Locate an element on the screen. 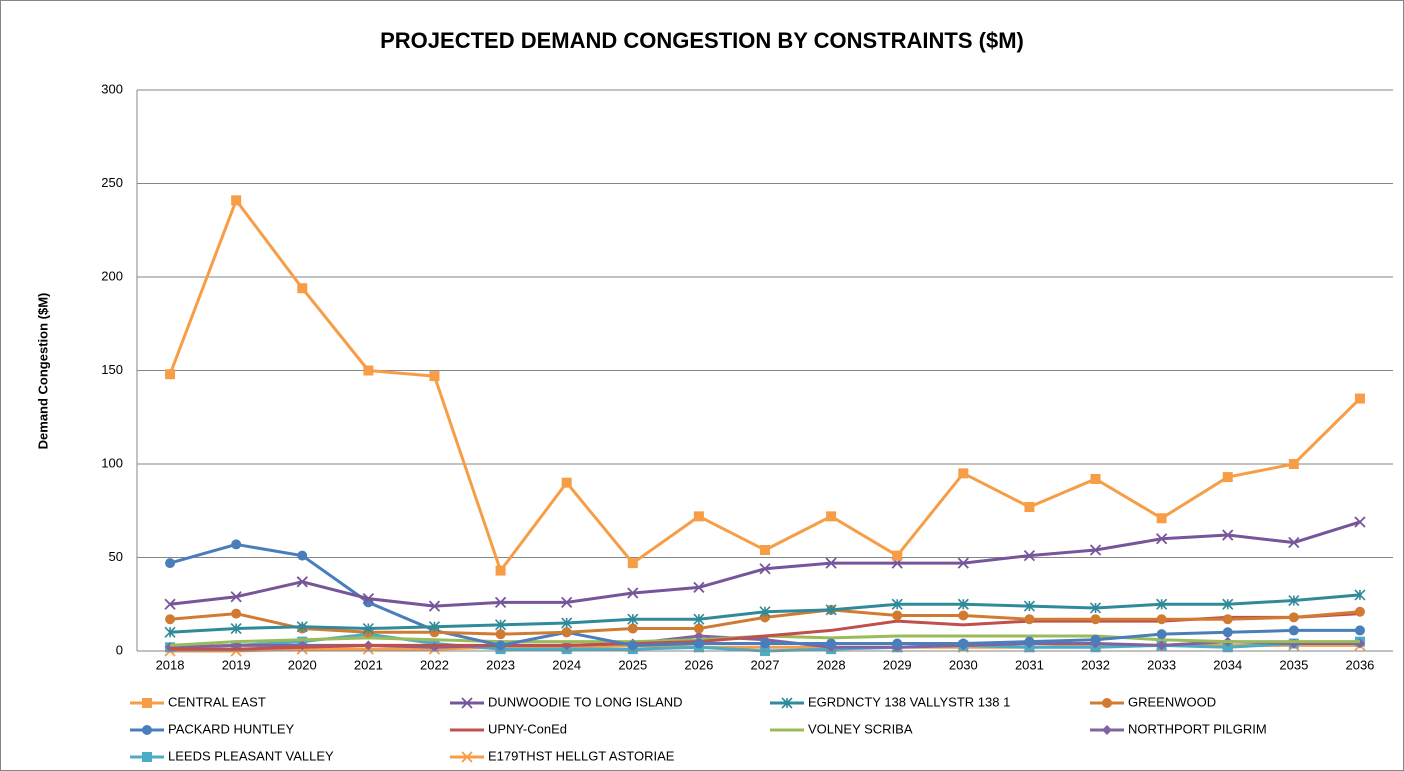  y-tick-label: 200 is located at coordinates (112, 275).